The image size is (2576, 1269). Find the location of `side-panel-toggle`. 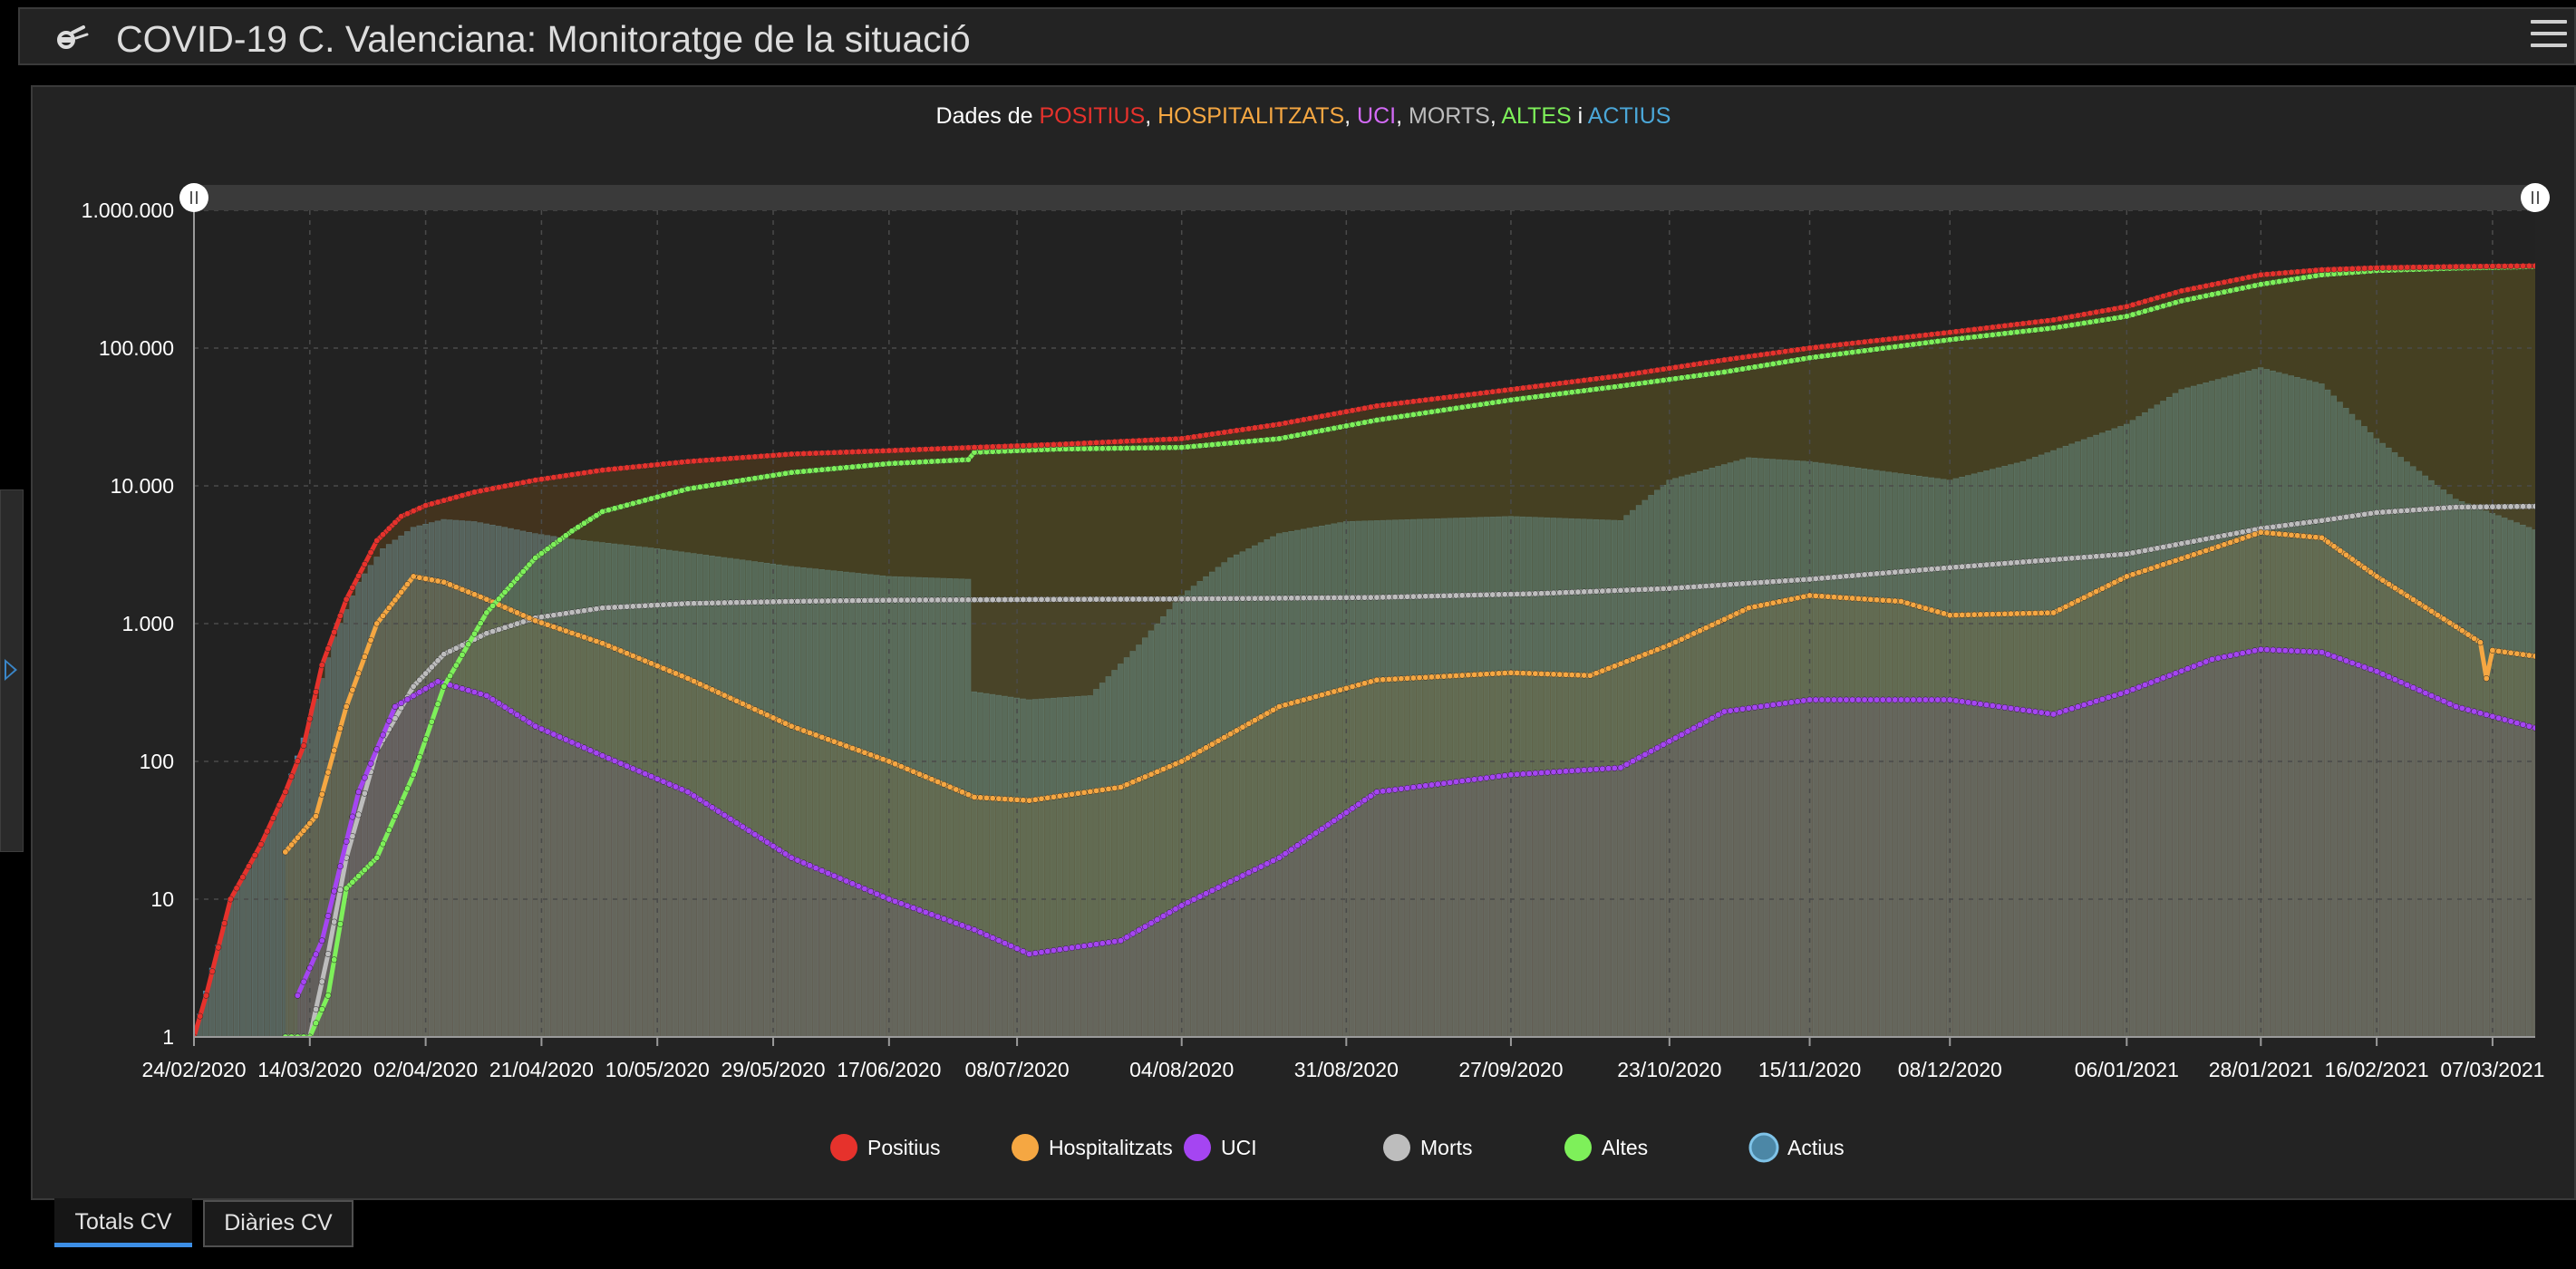

side-panel-toggle is located at coordinates (12, 670).